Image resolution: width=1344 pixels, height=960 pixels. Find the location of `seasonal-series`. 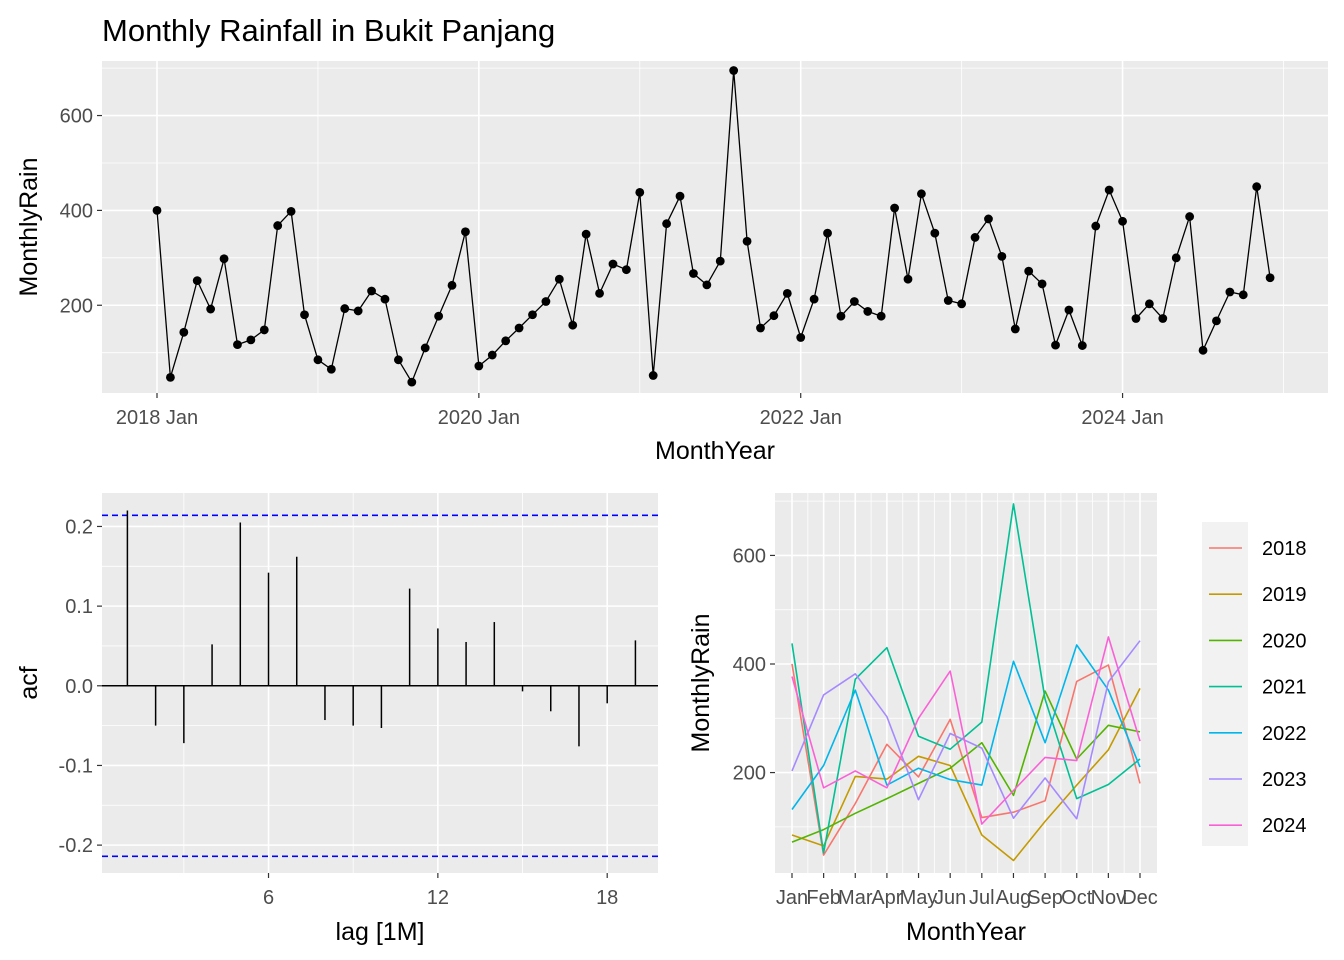

seasonal-series is located at coordinates (966, 682).